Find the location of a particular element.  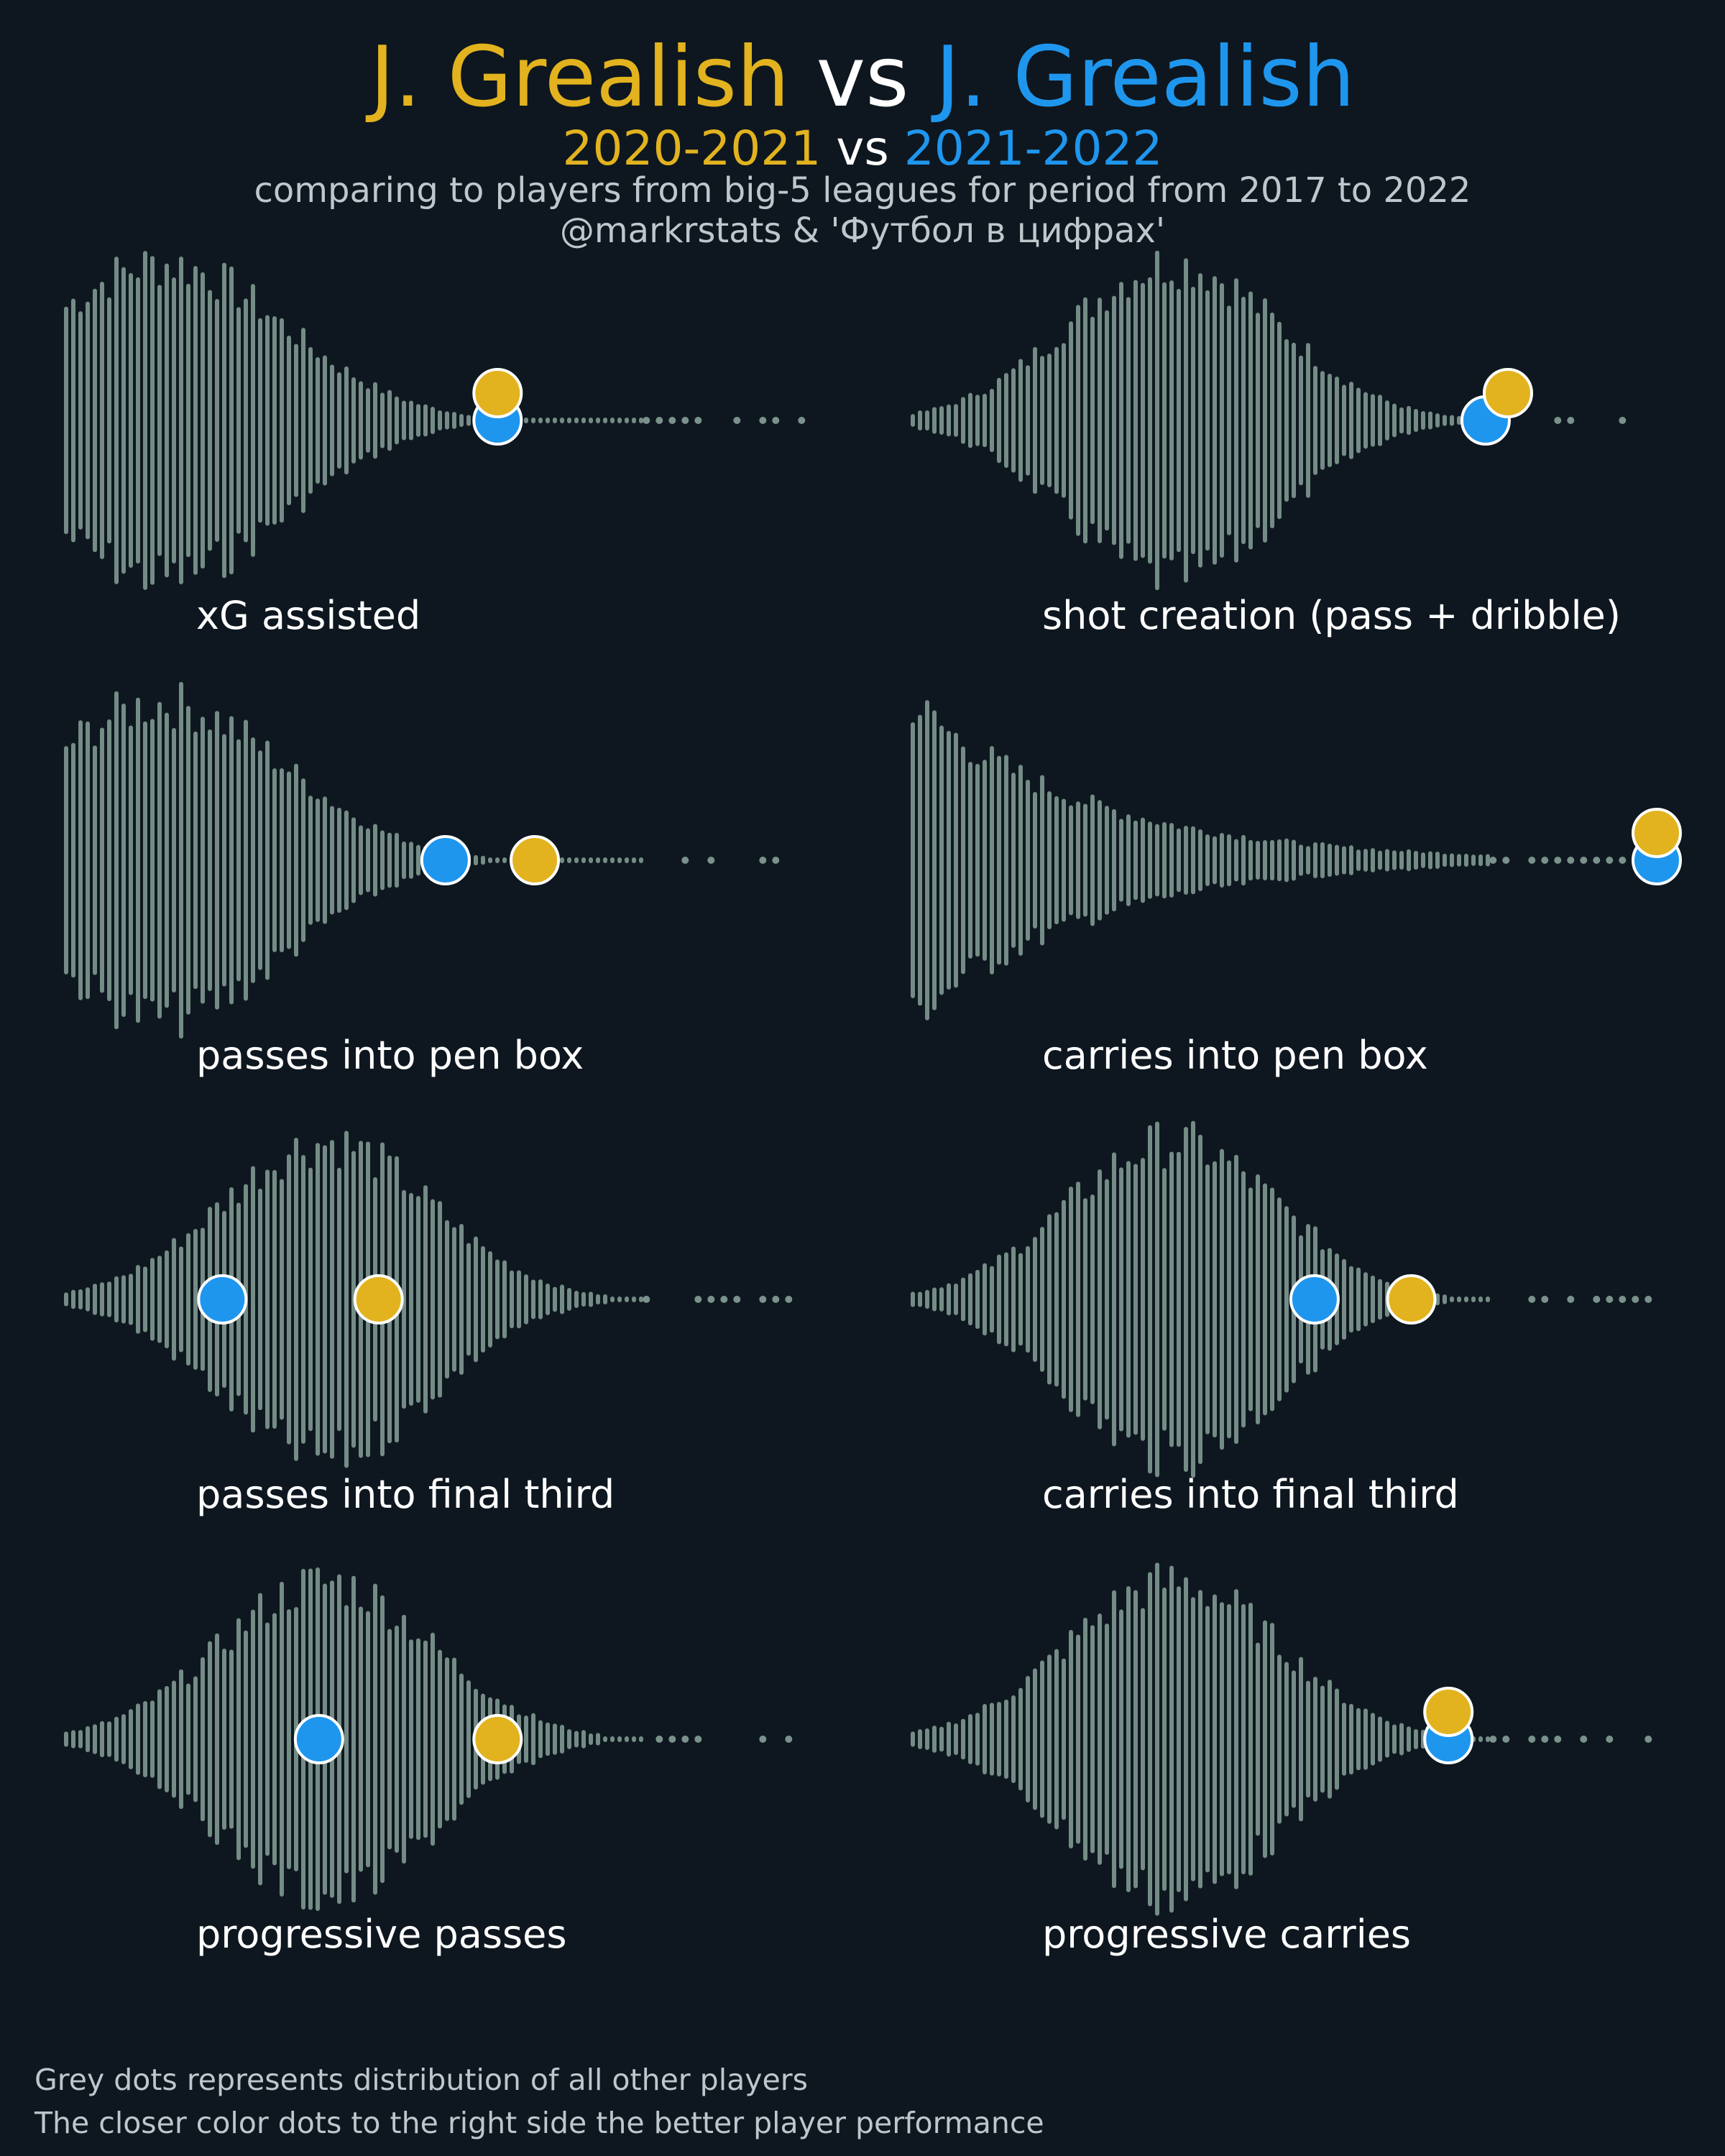

panel-label: progressive passes is located at coordinates (381, 1934).